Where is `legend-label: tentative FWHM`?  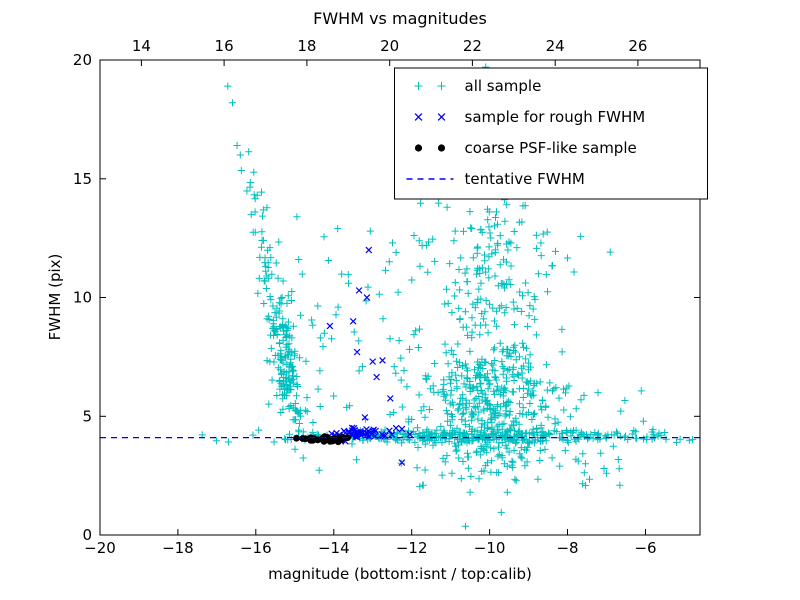
legend-label: tentative FWHM is located at coordinates (525, 179).